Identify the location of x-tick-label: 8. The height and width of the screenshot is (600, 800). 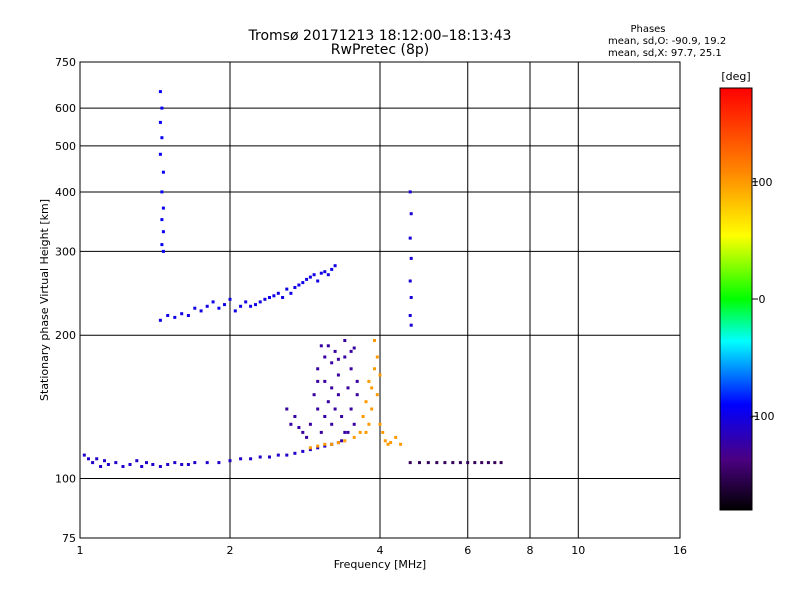
(530, 550).